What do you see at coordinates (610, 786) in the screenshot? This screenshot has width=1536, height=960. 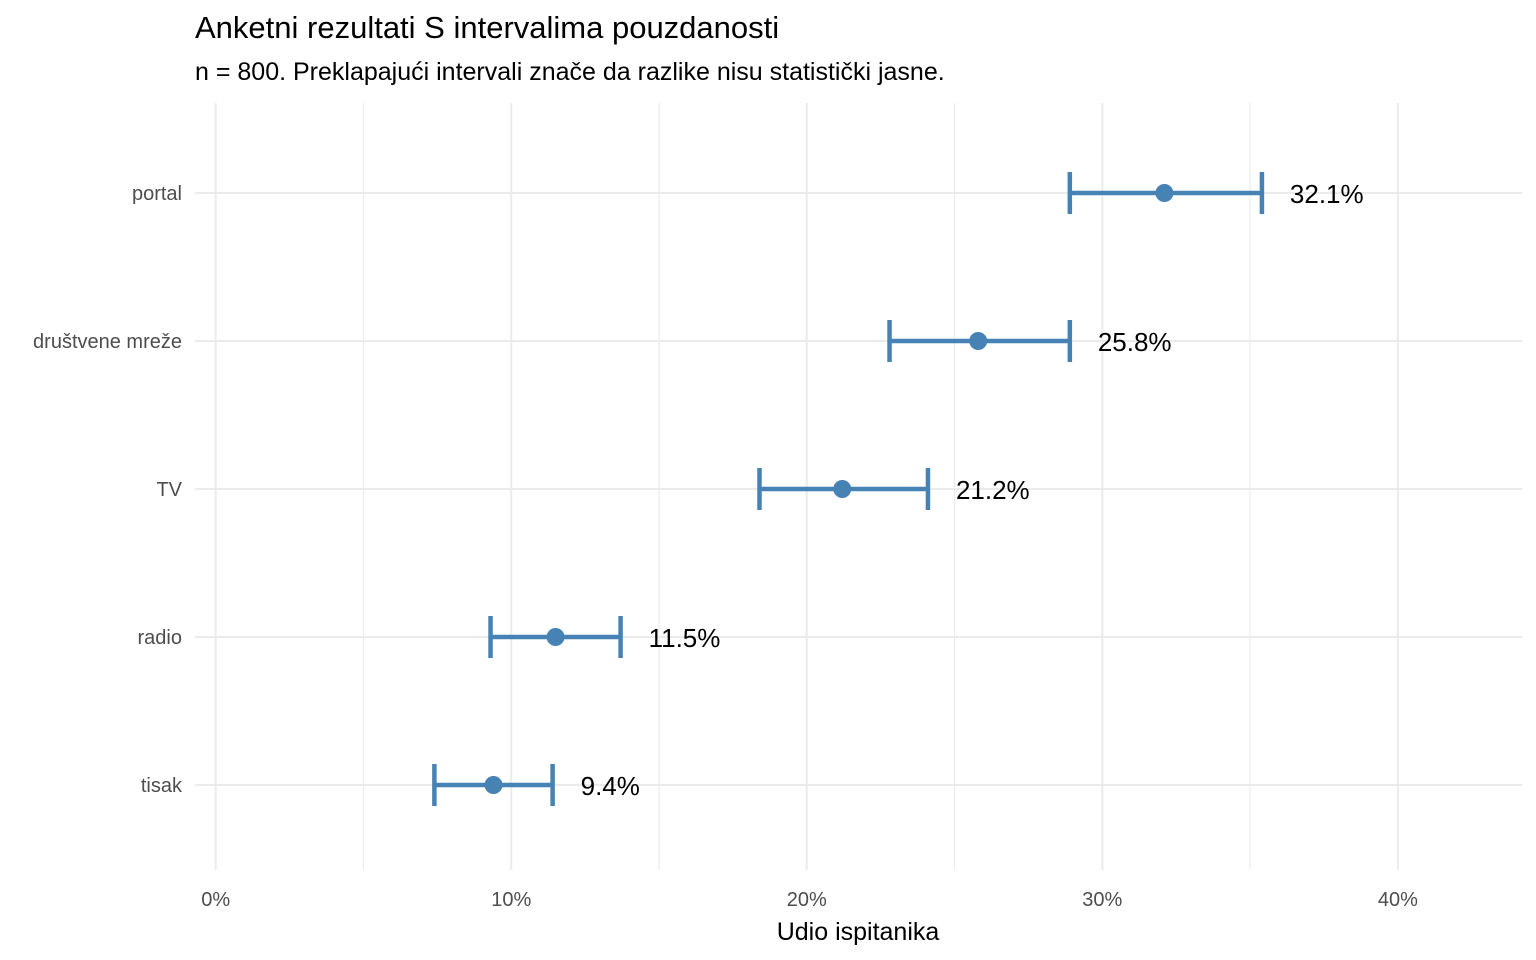 I see `value-label: 9.4%` at bounding box center [610, 786].